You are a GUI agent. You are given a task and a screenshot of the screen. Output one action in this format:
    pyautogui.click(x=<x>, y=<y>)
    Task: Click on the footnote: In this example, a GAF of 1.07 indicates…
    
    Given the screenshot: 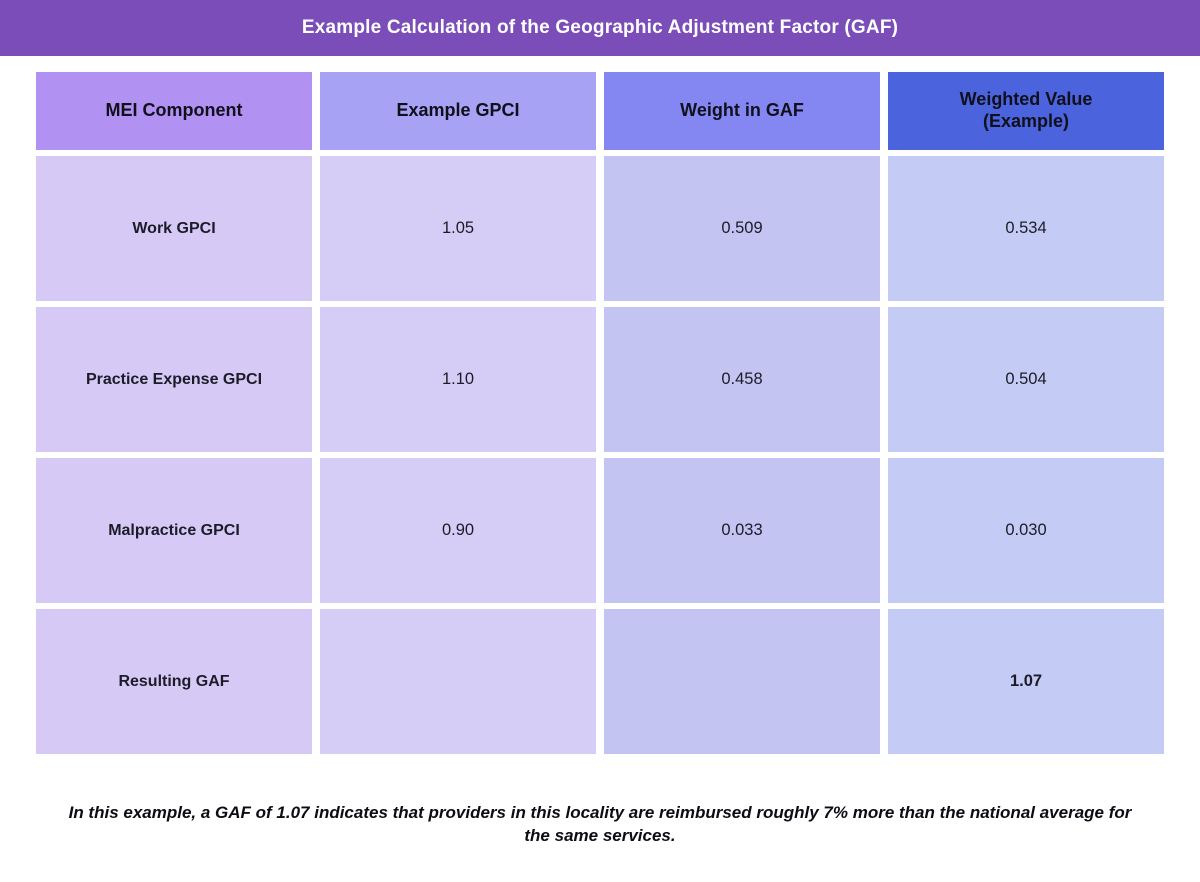 What is the action you would take?
    pyautogui.click(x=600, y=824)
    